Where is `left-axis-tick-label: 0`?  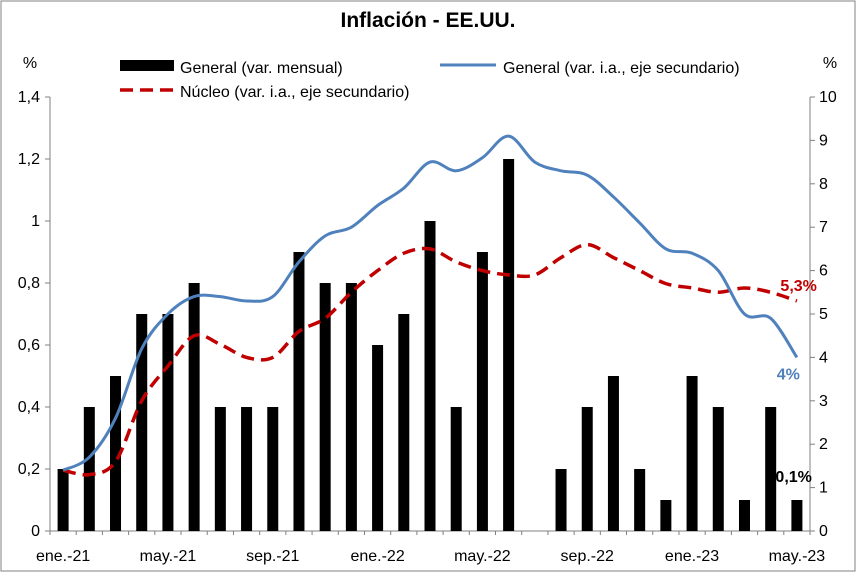
left-axis-tick-label: 0 is located at coordinates (35, 531).